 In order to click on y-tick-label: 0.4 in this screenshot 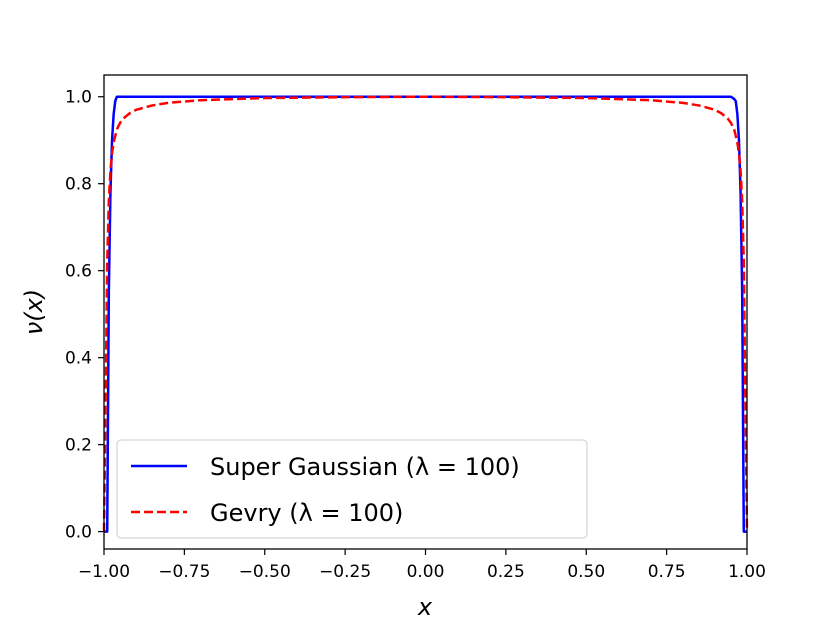, I will do `click(78, 359)`.